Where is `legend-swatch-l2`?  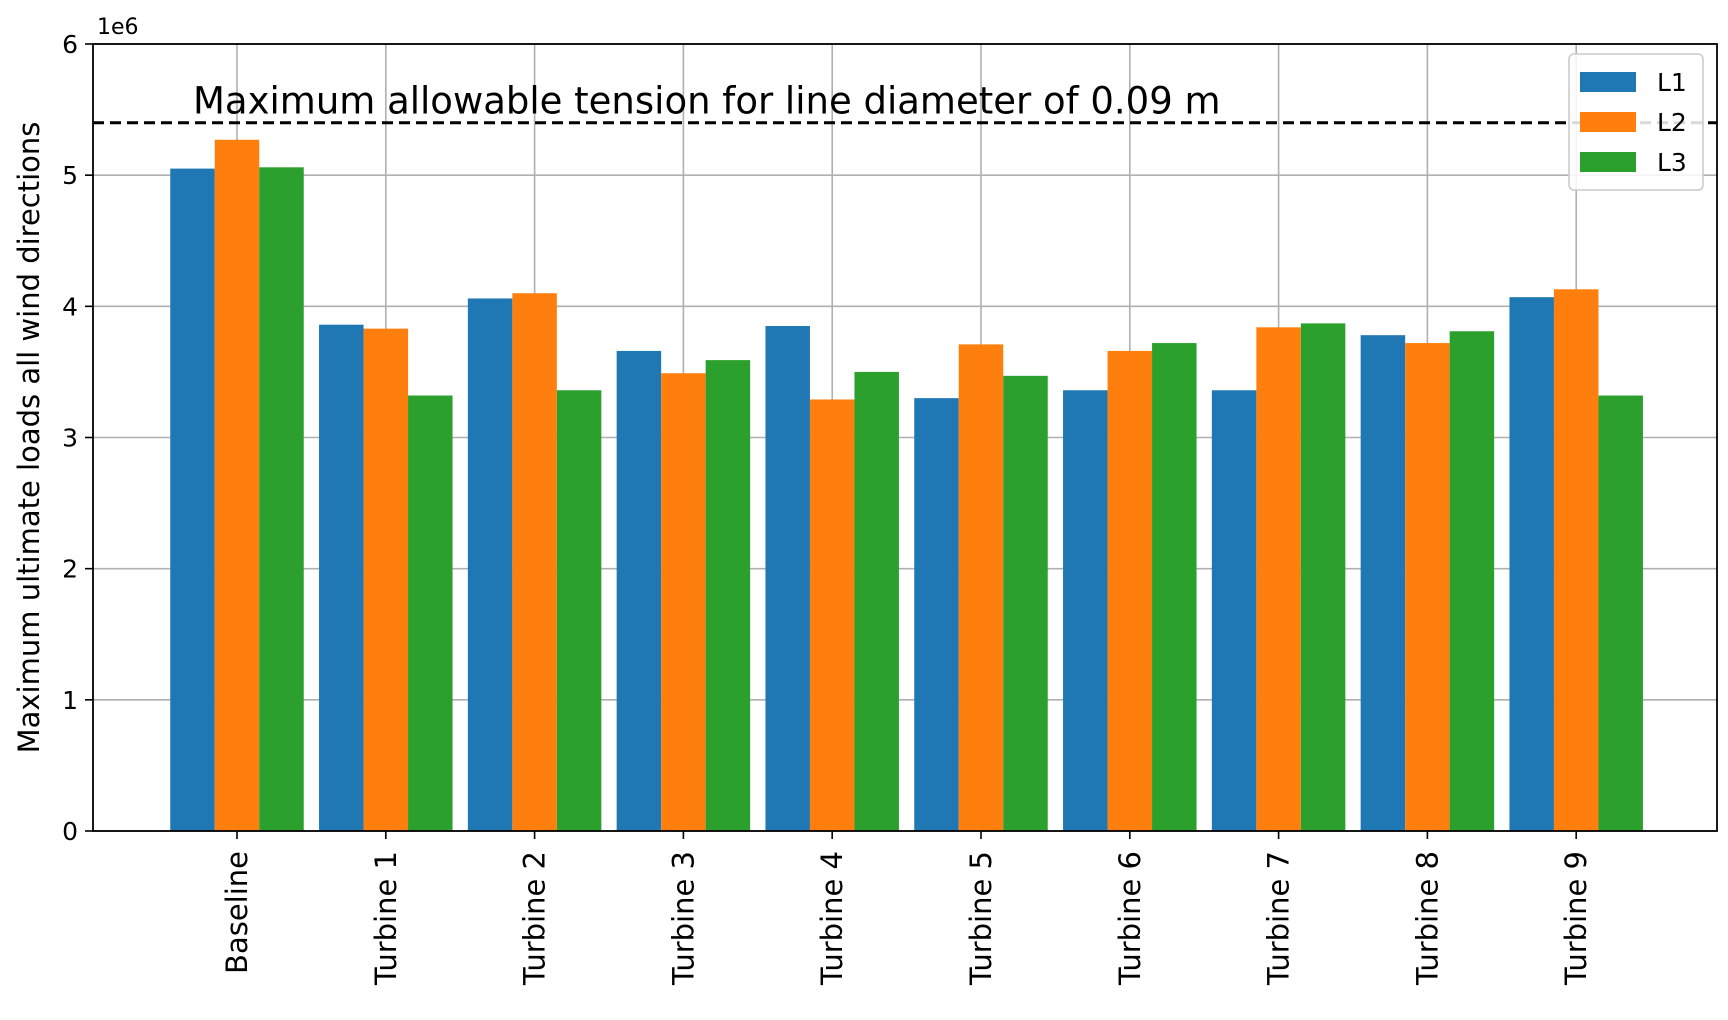
legend-swatch-l2 is located at coordinates (1608, 122).